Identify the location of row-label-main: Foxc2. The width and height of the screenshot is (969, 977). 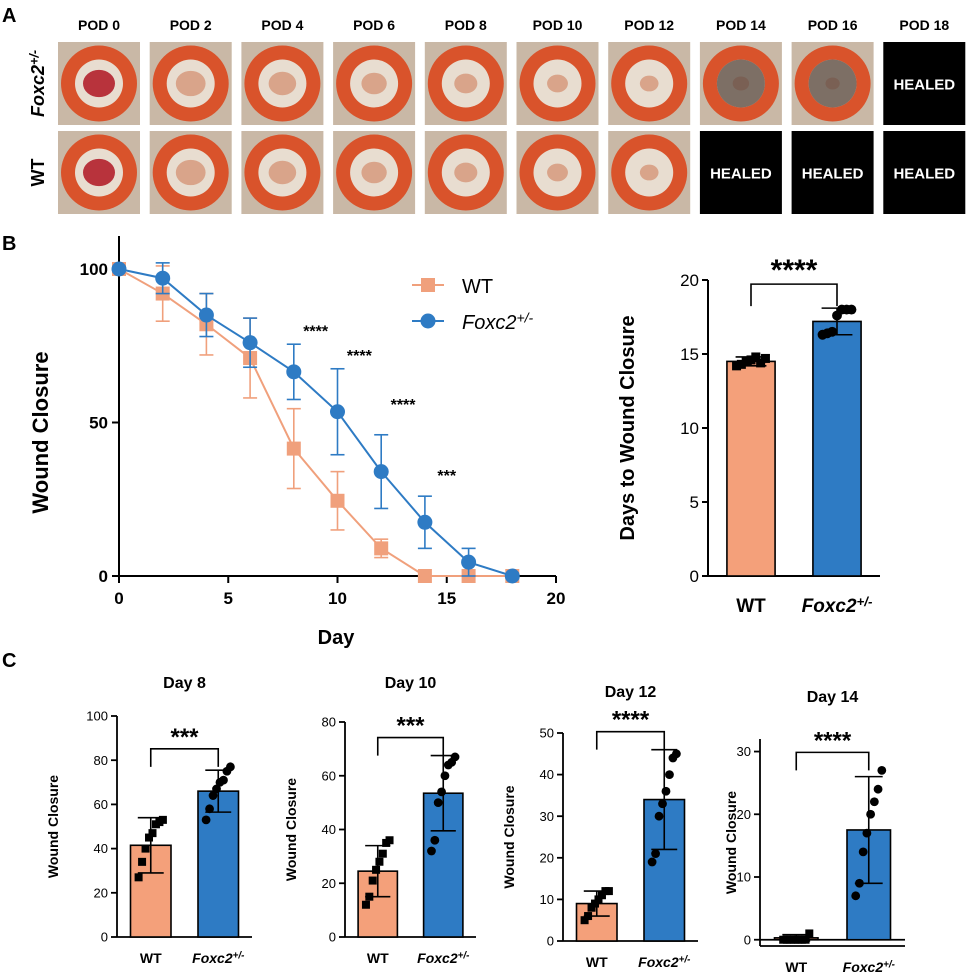
(38, 91).